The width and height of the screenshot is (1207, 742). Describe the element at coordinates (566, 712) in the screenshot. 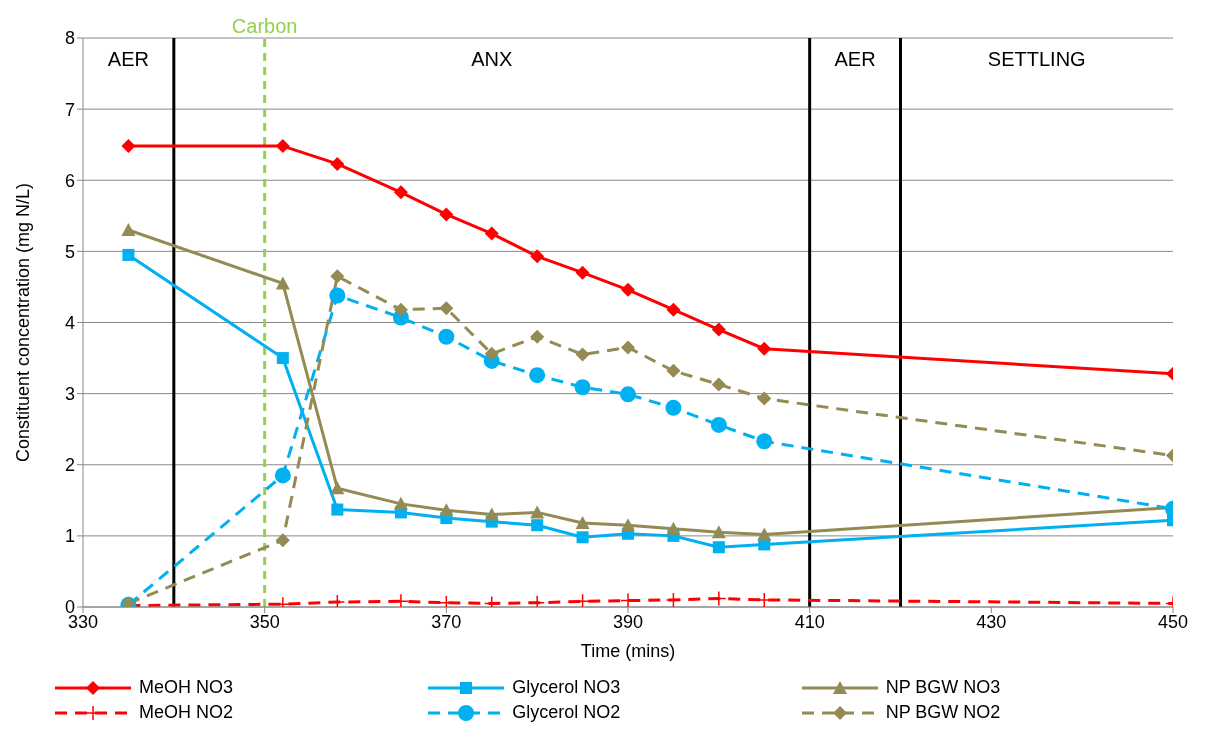

I see `legend-label: Glycerol NO2` at that location.